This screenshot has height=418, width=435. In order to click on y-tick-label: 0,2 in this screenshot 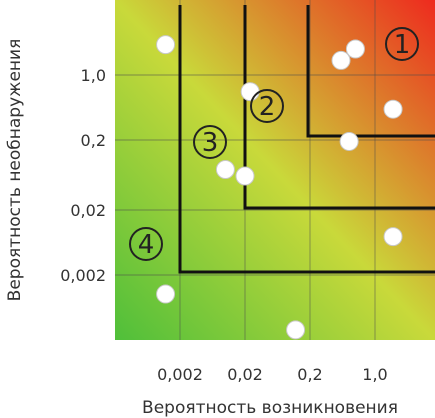, I will do `click(93, 140)`.